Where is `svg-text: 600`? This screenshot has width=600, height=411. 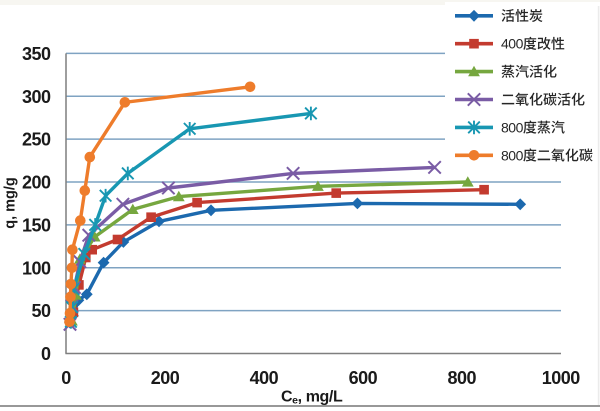 svg-text: 600 is located at coordinates (363, 378).